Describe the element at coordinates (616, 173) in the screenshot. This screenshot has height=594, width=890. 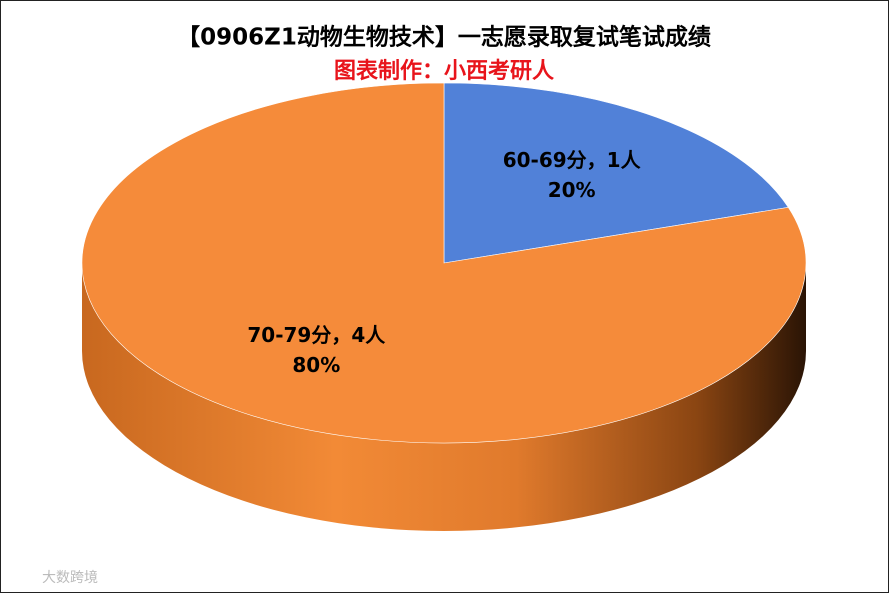
I see `slice` at that location.